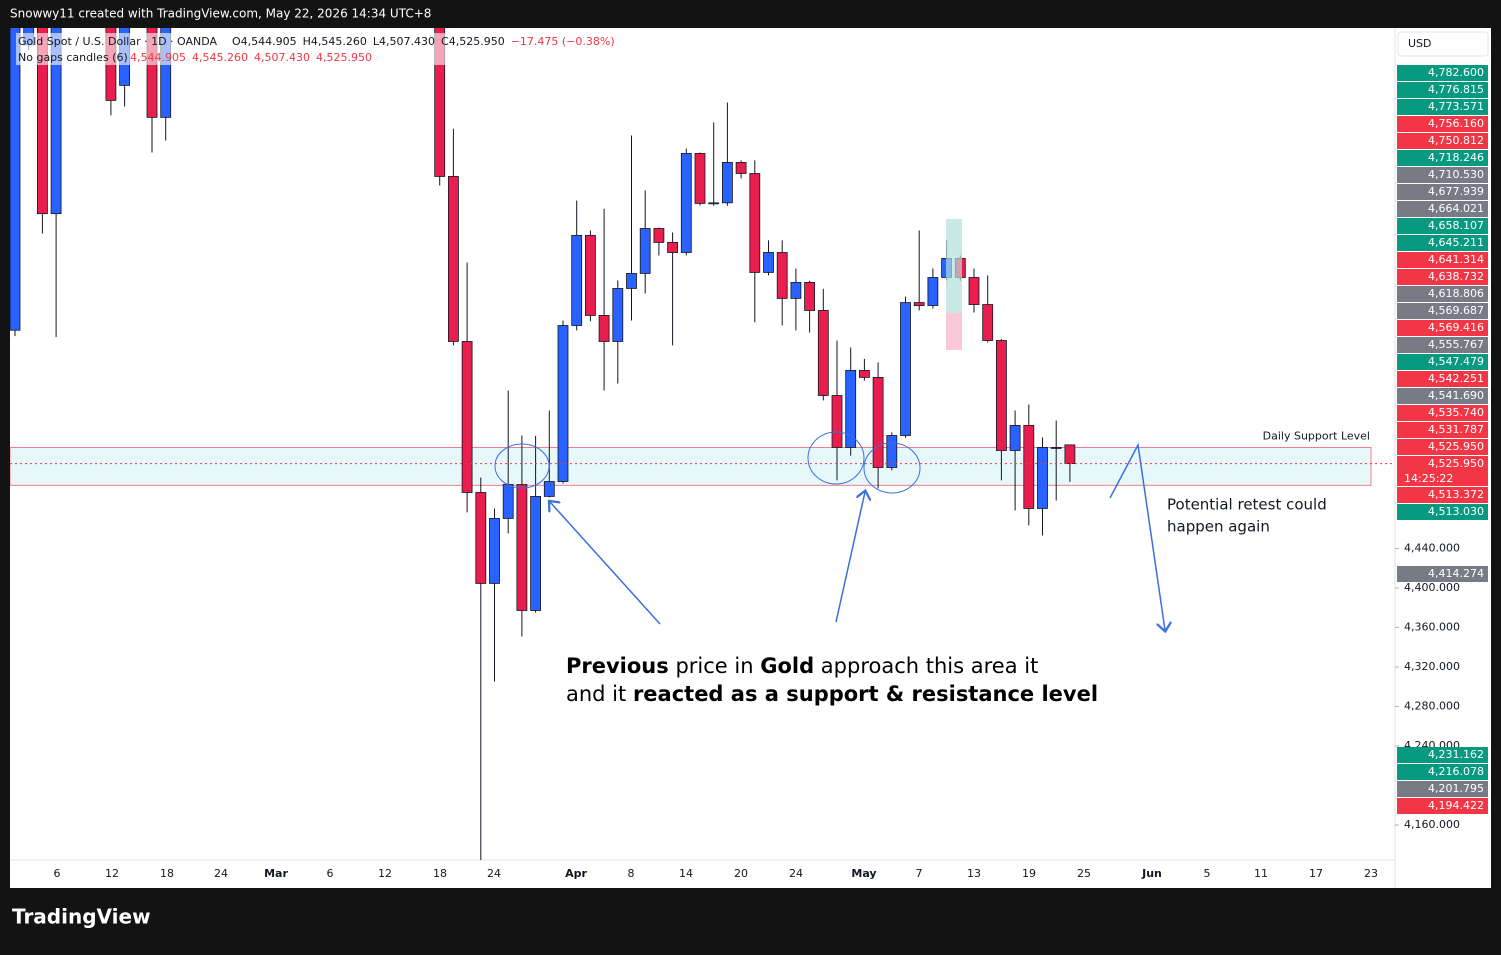 The height and width of the screenshot is (955, 1501). Describe the element at coordinates (330, 873) in the screenshot. I see `x-tick-label: 6` at that location.